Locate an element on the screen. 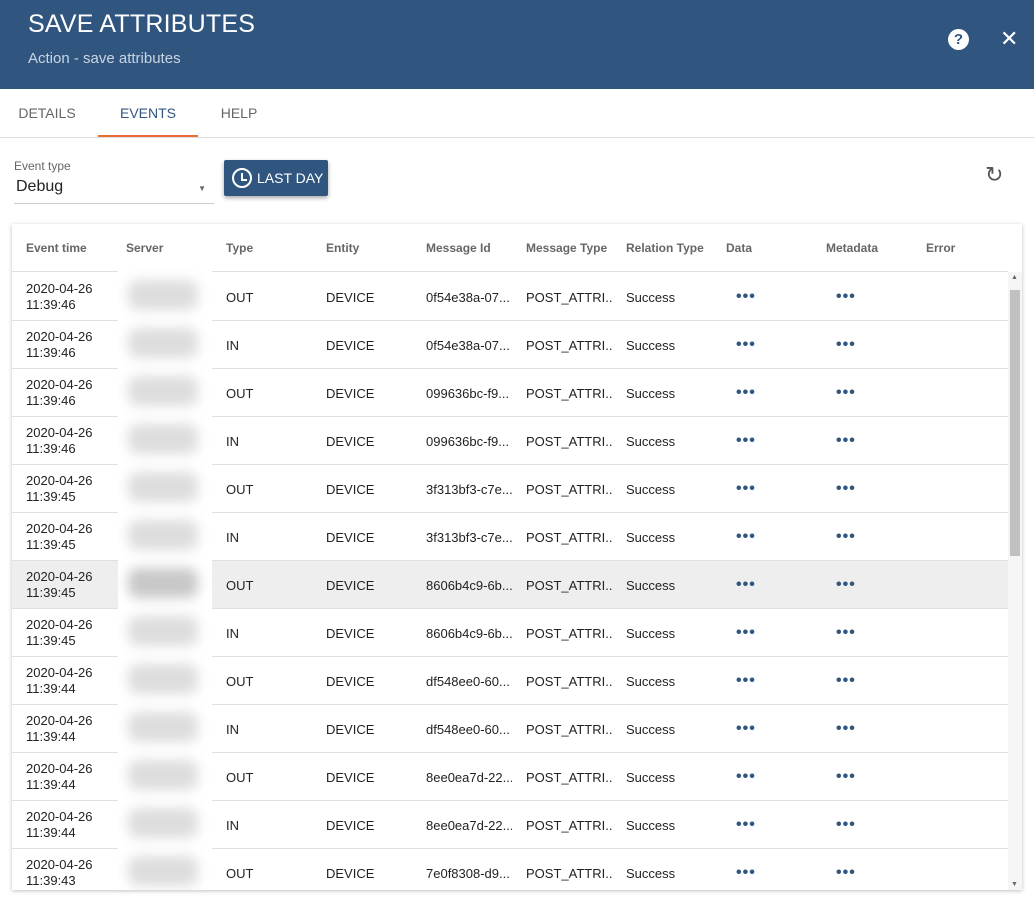 This screenshot has height=901, width=1034. last-day-button: LAST DAY is located at coordinates (276, 178).